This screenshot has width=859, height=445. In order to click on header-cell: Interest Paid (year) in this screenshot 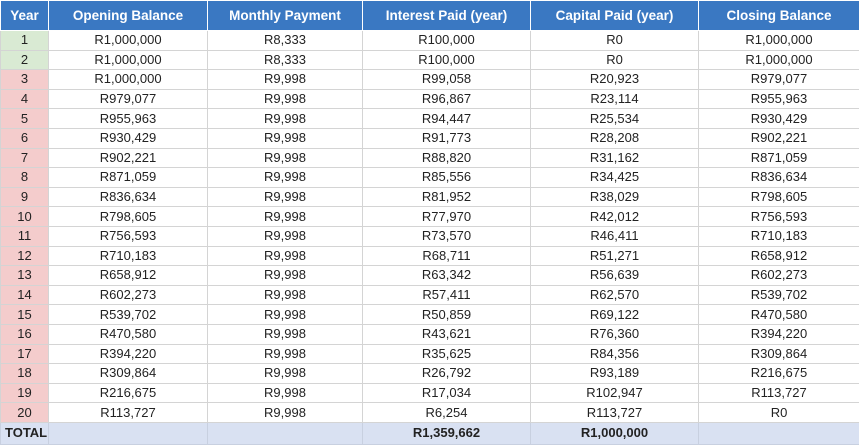, I will do `click(447, 16)`.